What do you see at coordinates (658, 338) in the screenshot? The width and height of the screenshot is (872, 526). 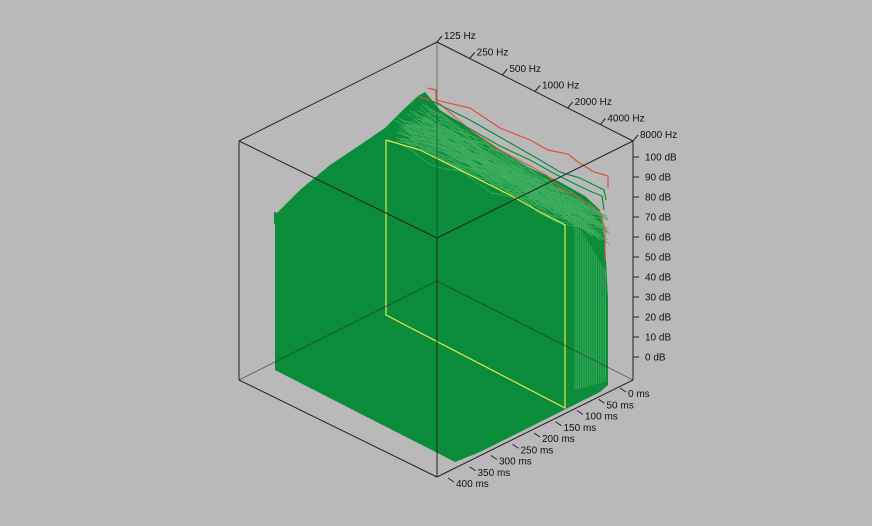 I see `level-tick-label: 10 dB` at bounding box center [658, 338].